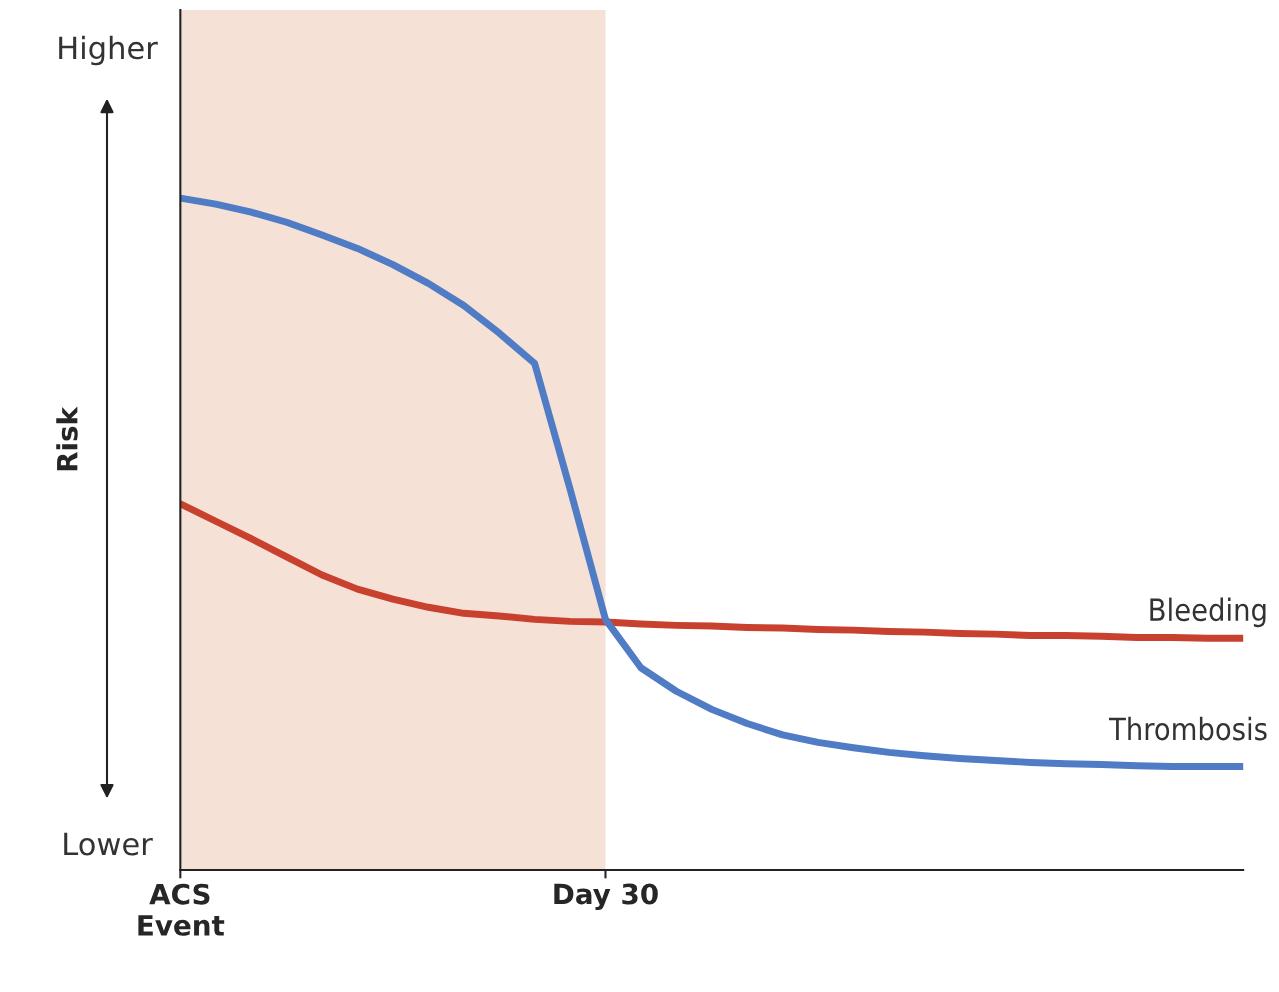 The image size is (1279, 992). Describe the element at coordinates (108, 50) in the screenshot. I see `text: Higher` at that location.